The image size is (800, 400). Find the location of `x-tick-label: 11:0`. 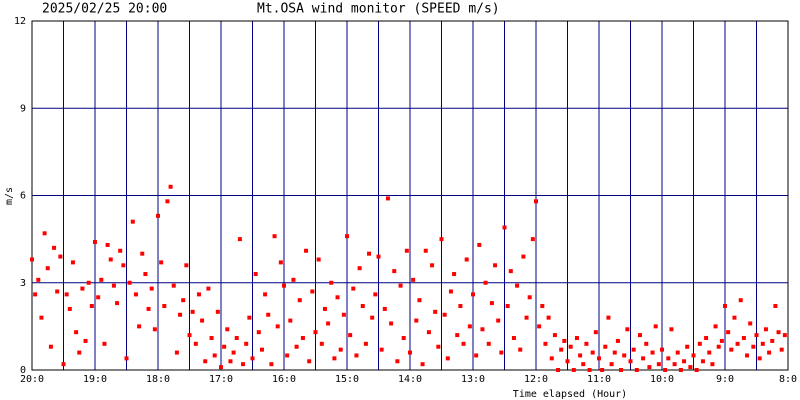

x-tick-label: 11:0 is located at coordinates (599, 379).